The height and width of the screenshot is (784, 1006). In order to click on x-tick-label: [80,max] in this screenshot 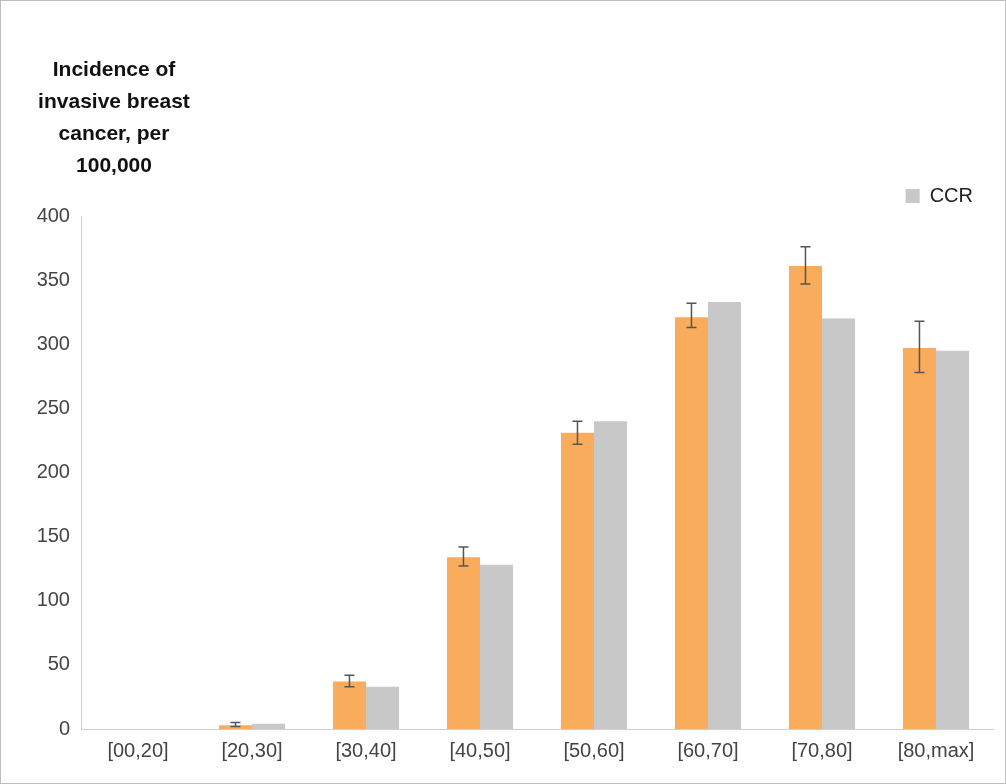, I will do `click(936, 749)`.